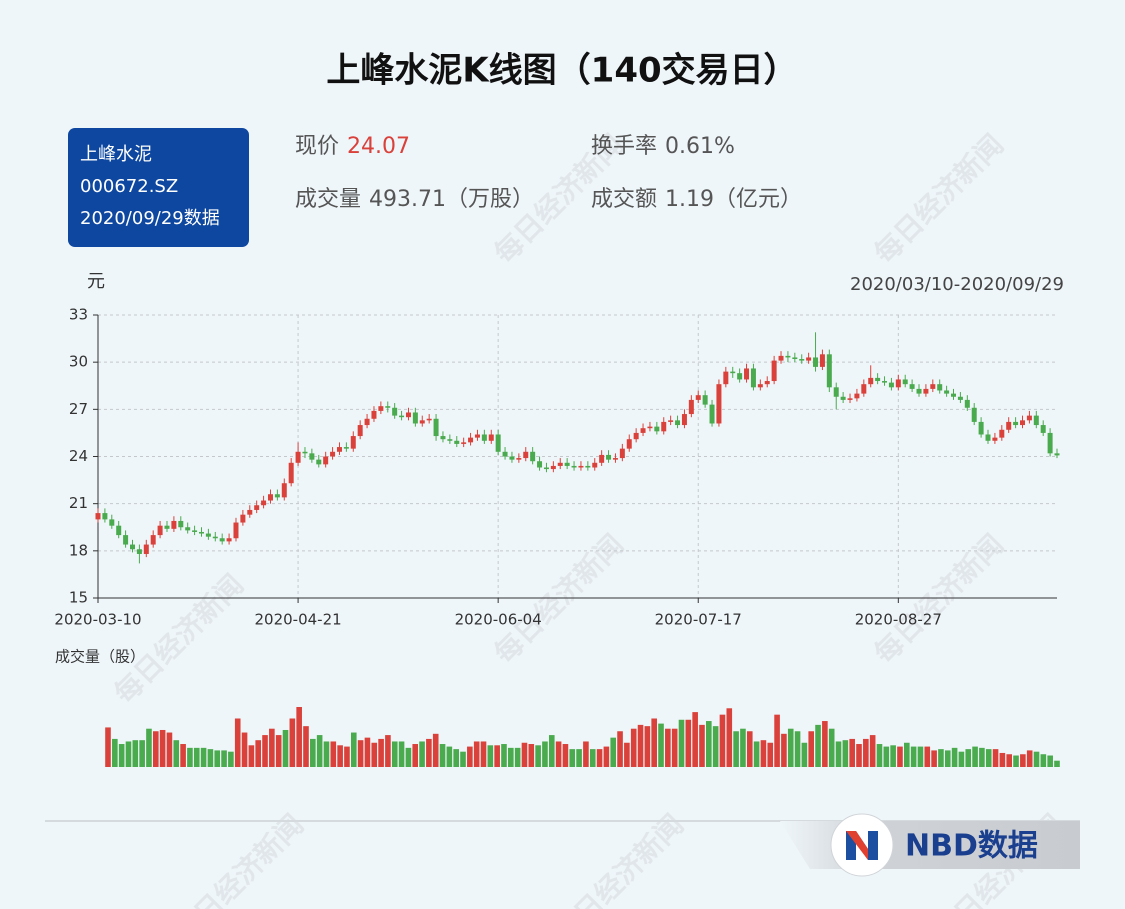 This screenshot has width=1125, height=909. Describe the element at coordinates (150, 218) in the screenshot. I see `data-date: 2020/09/29数据` at that location.